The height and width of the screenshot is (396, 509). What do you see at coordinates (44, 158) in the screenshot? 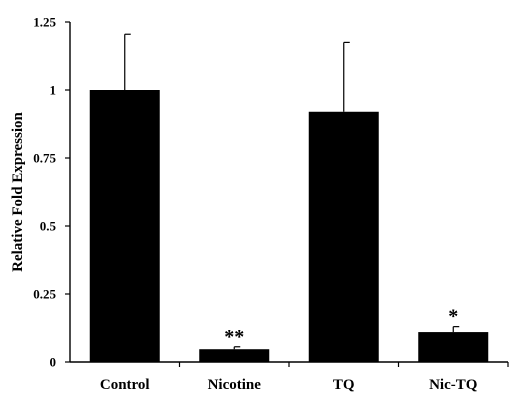
I see `y-tick-label: 0.75` at bounding box center [44, 158].